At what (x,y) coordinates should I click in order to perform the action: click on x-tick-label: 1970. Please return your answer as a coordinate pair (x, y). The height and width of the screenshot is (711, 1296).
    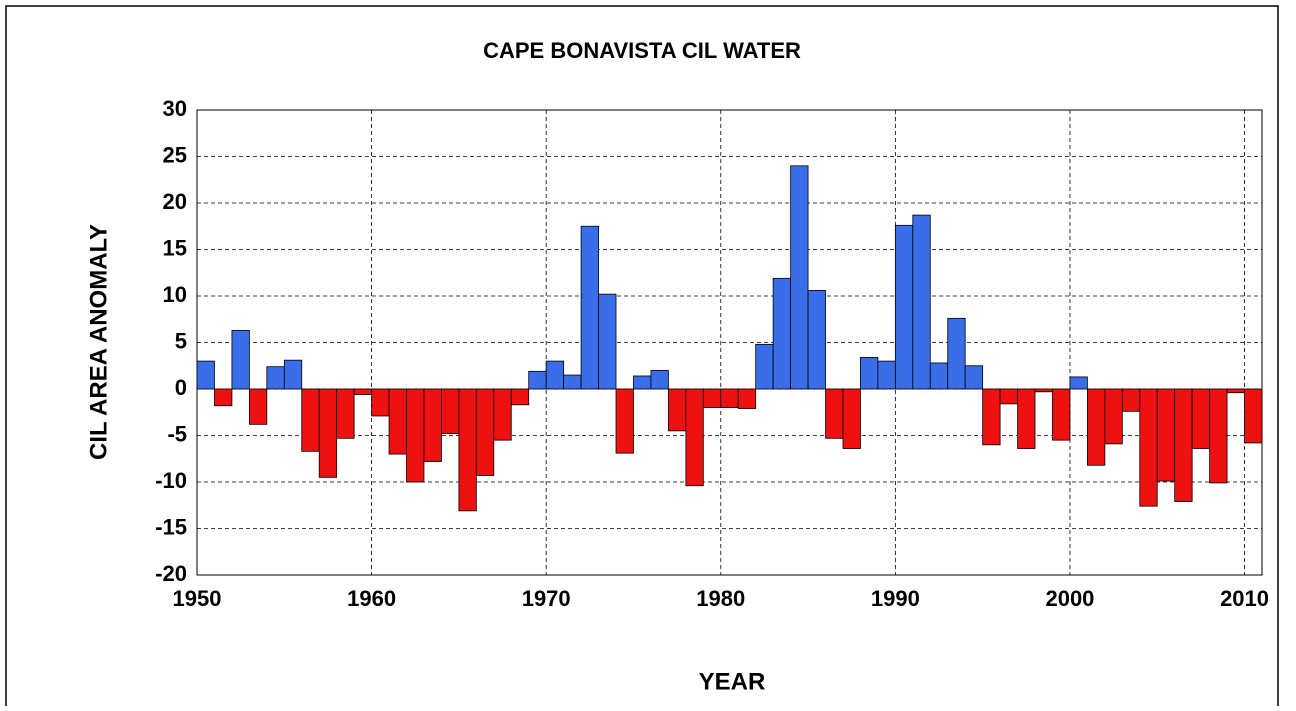
    Looking at the image, I should click on (546, 598).